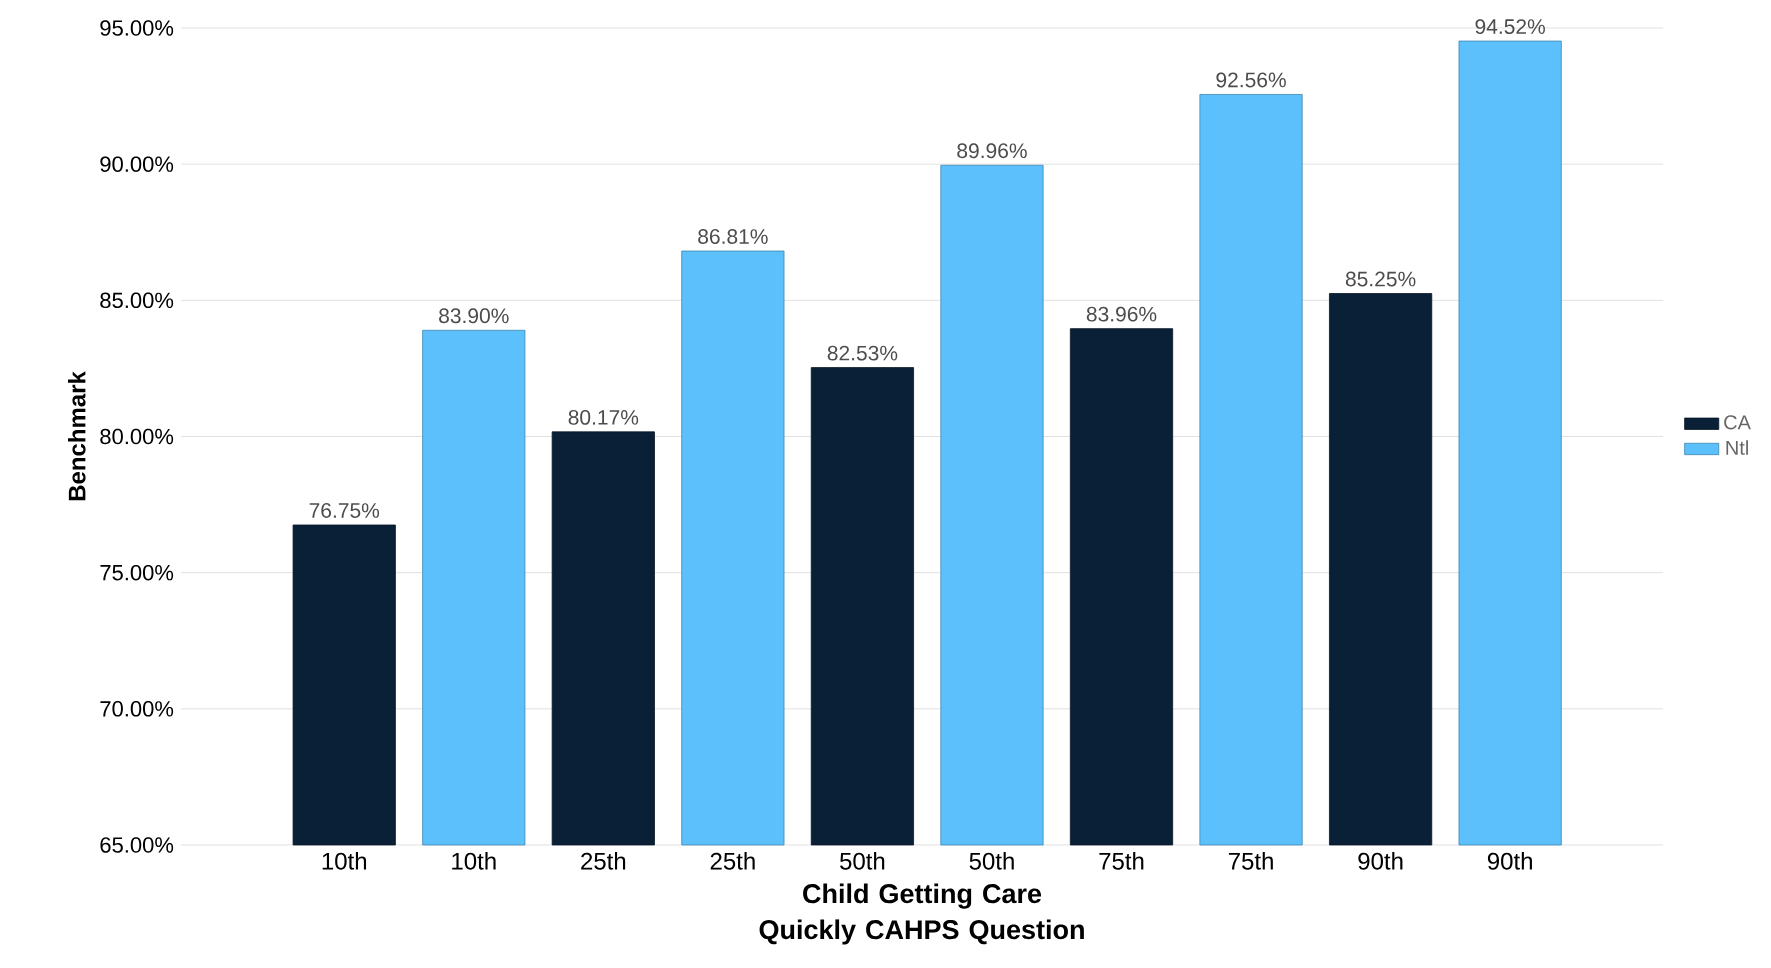 The image size is (1771, 968). What do you see at coordinates (603, 417) in the screenshot?
I see `data-label: 80.17%` at bounding box center [603, 417].